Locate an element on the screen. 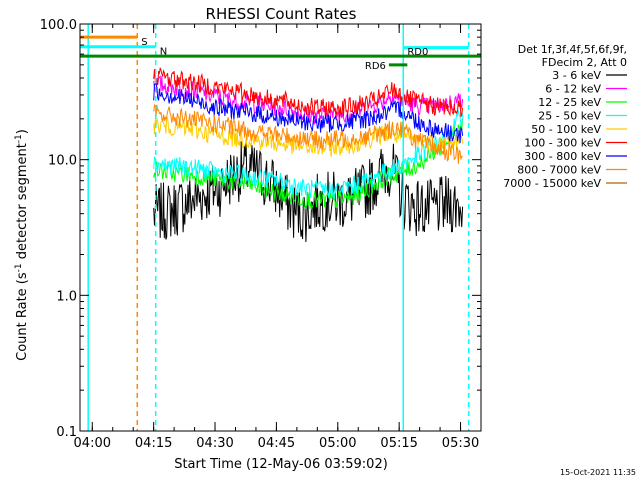  y-axis-label-main: Count Rate (s is located at coordinates (22, 316).